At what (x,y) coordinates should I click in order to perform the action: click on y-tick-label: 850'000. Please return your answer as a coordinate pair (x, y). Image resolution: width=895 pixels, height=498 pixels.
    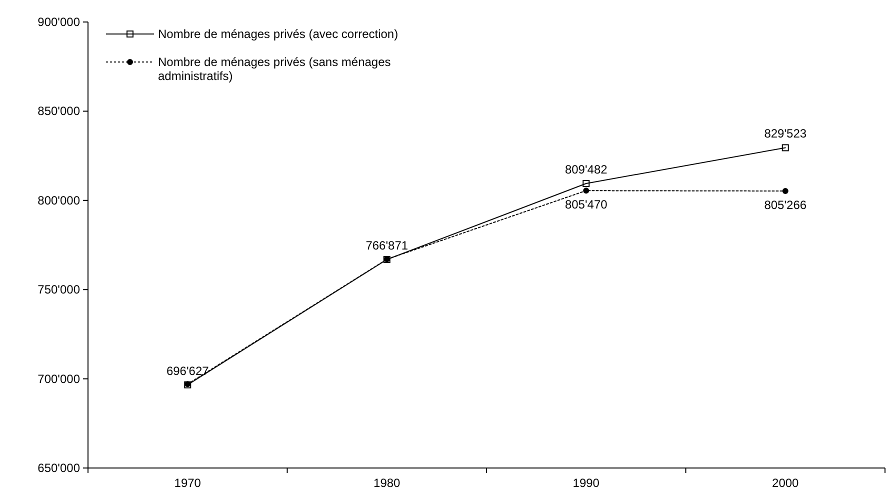
    Looking at the image, I should click on (59, 111).